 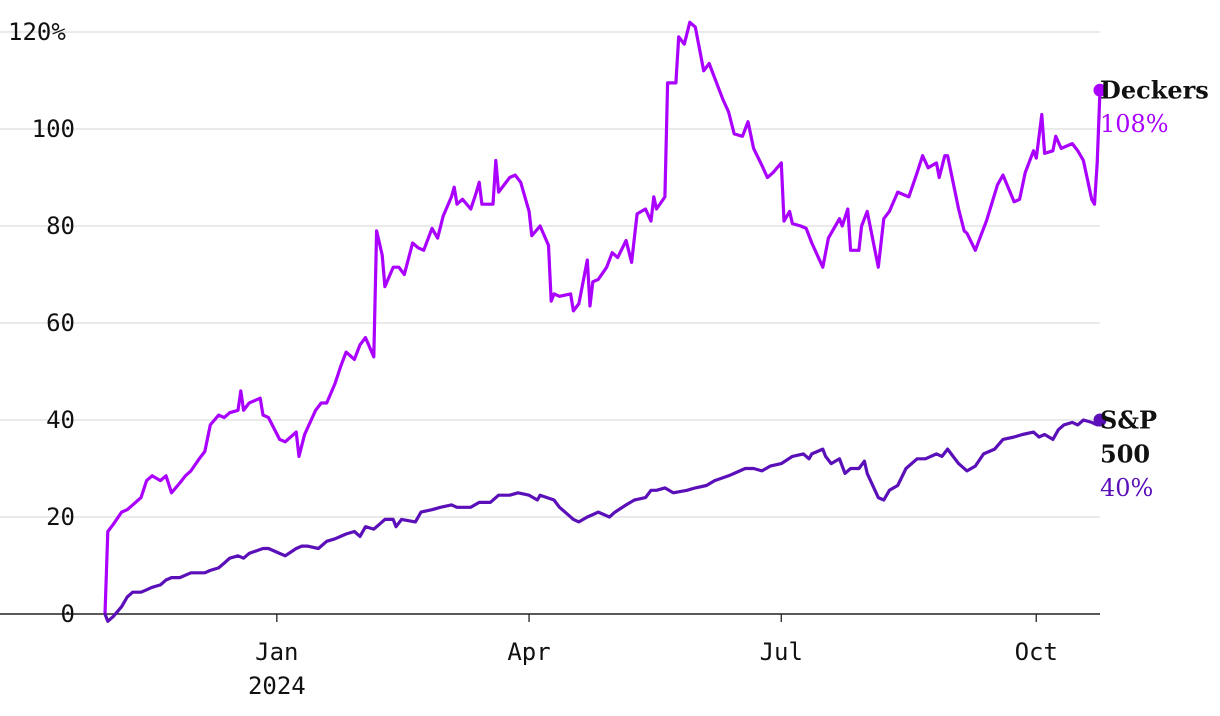 What do you see at coordinates (1154, 90) in the screenshot?
I see `series-name-label: Deckers` at bounding box center [1154, 90].